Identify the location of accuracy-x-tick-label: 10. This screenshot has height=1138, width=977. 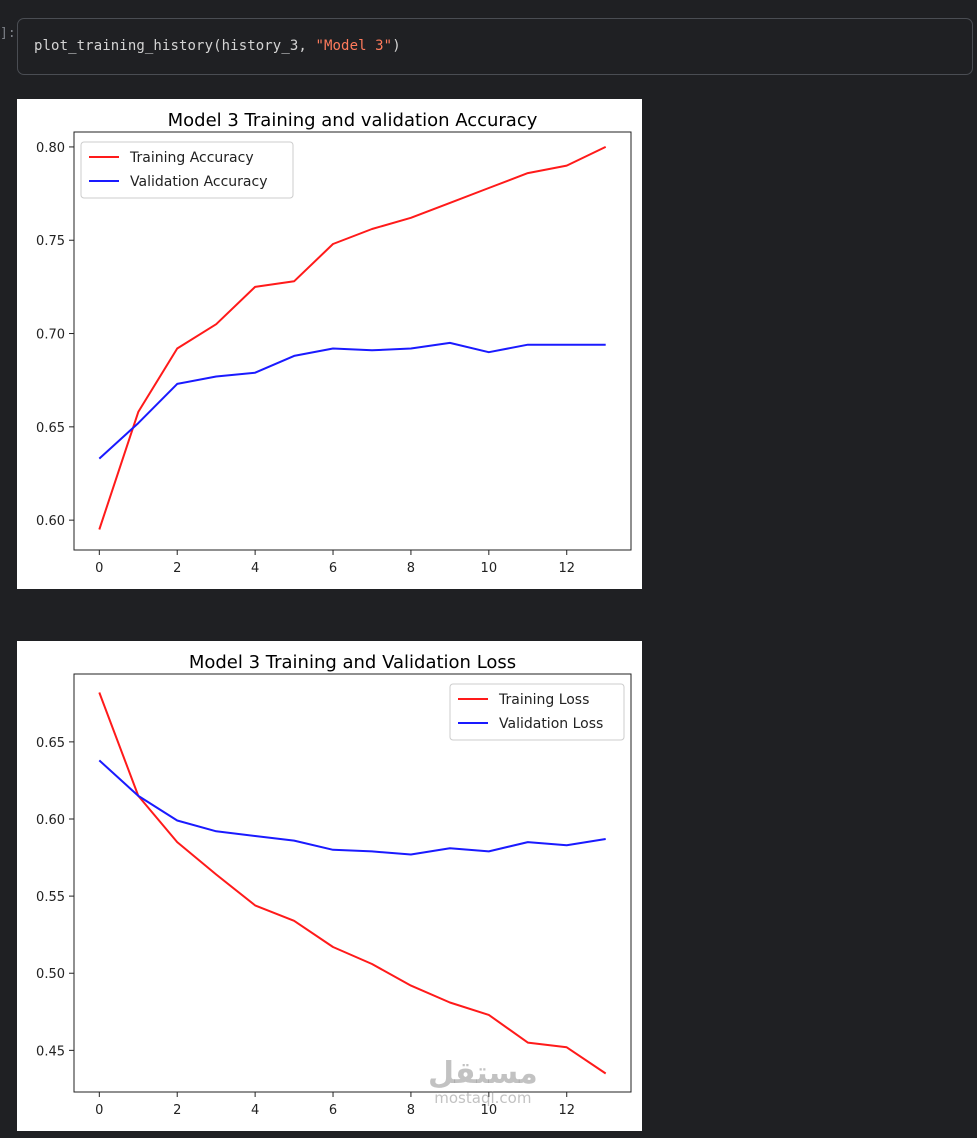
(489, 568).